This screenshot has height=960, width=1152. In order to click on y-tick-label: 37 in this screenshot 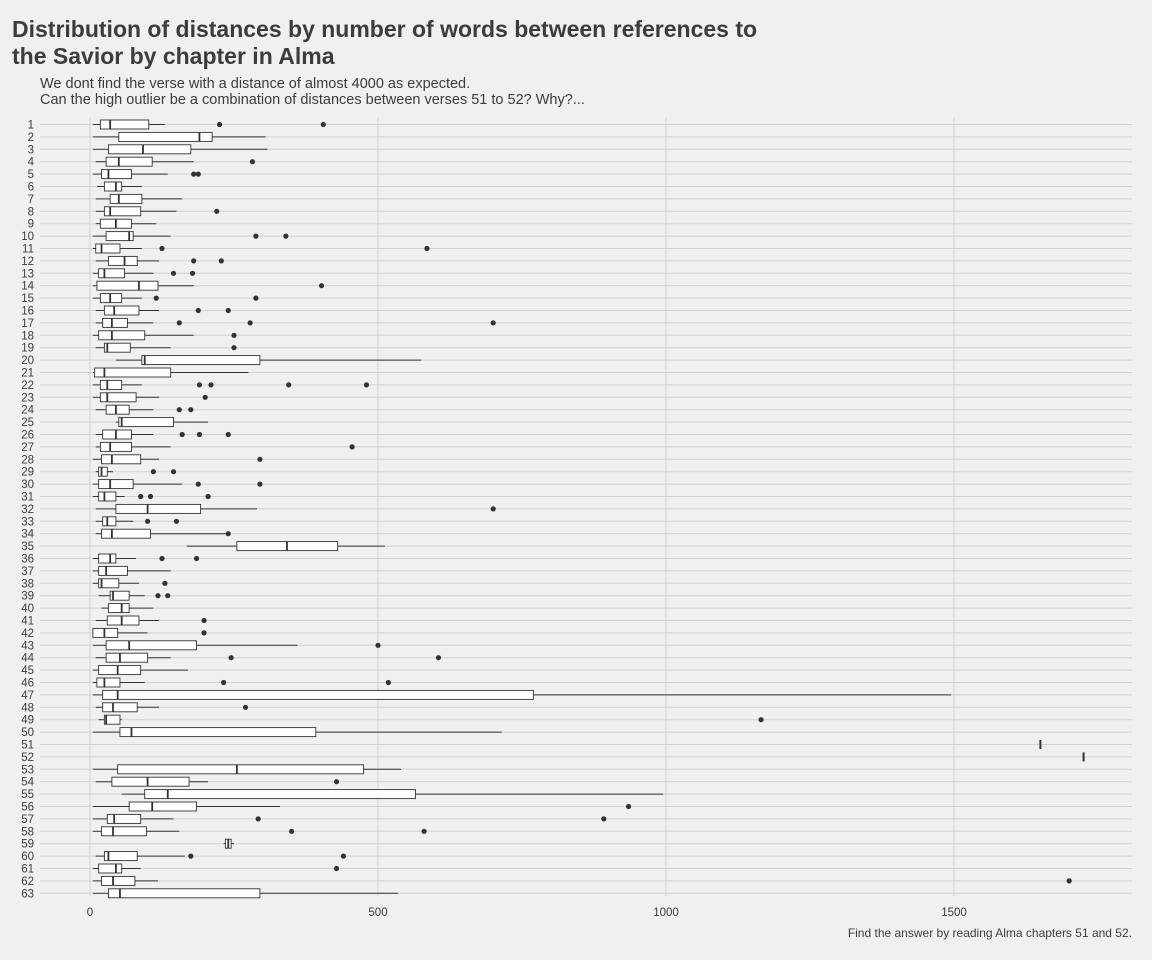, I will do `click(27, 572)`.